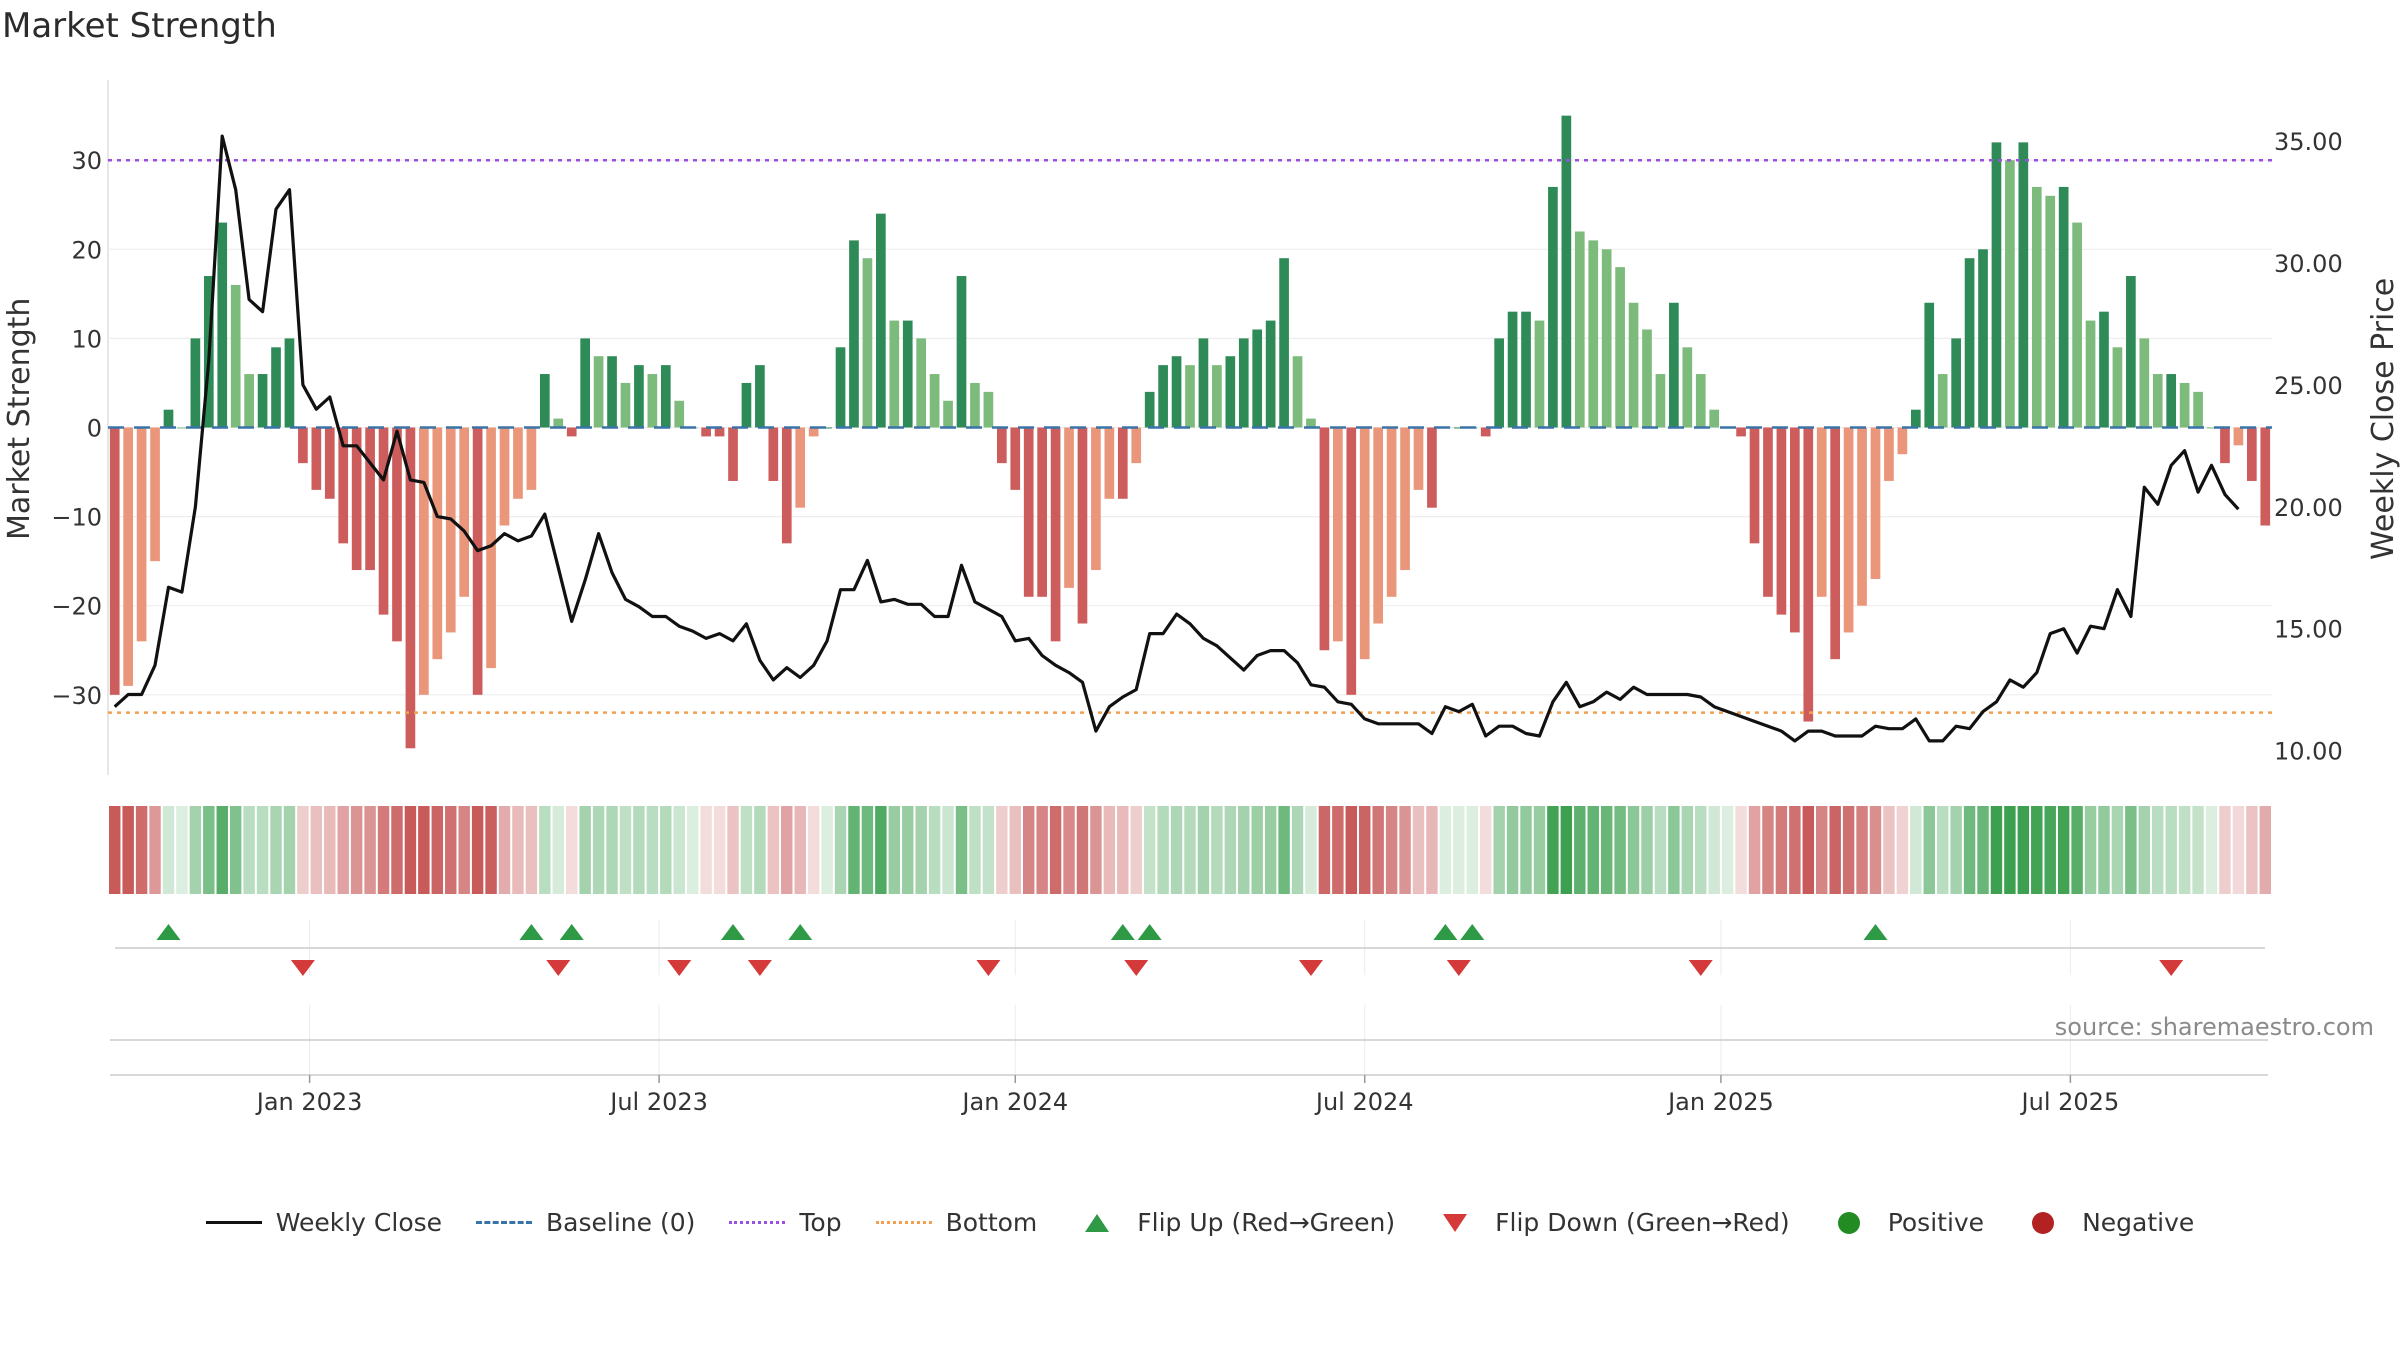 This screenshot has height=1350, width=2400. Describe the element at coordinates (76, 518) in the screenshot. I see `y-tick-label: −10` at that location.